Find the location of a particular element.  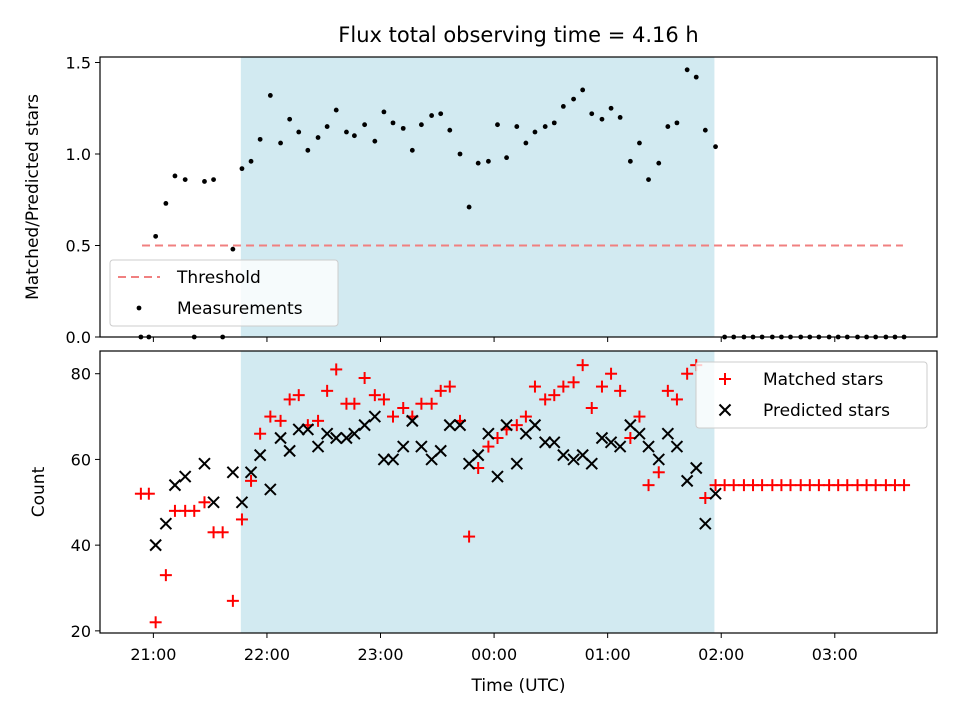

y-tick-label: 60 is located at coordinates (81, 459).